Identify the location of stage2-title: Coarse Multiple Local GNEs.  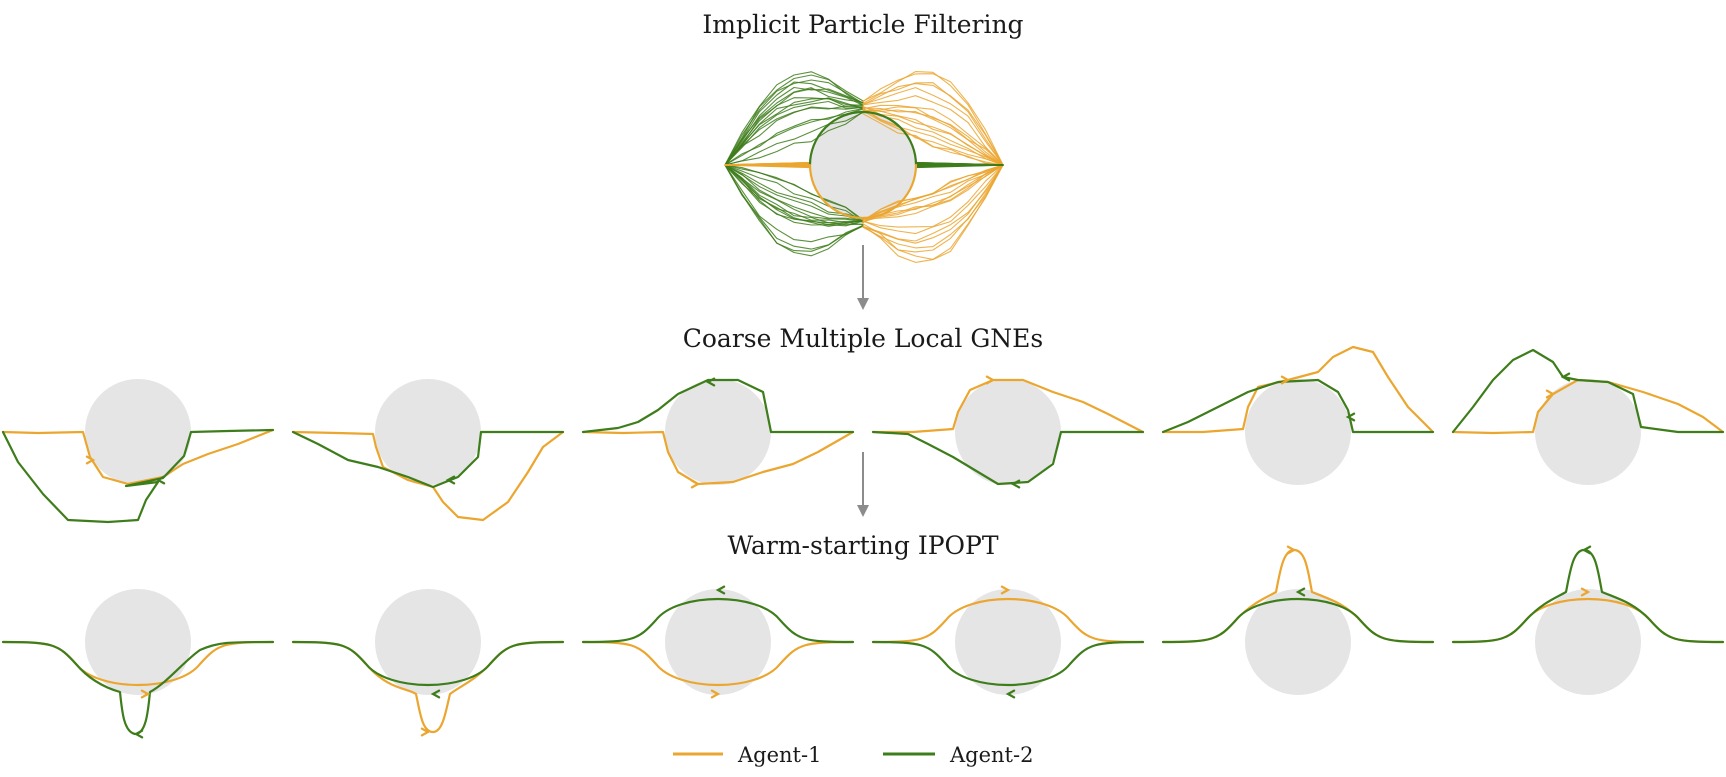
(863, 338).